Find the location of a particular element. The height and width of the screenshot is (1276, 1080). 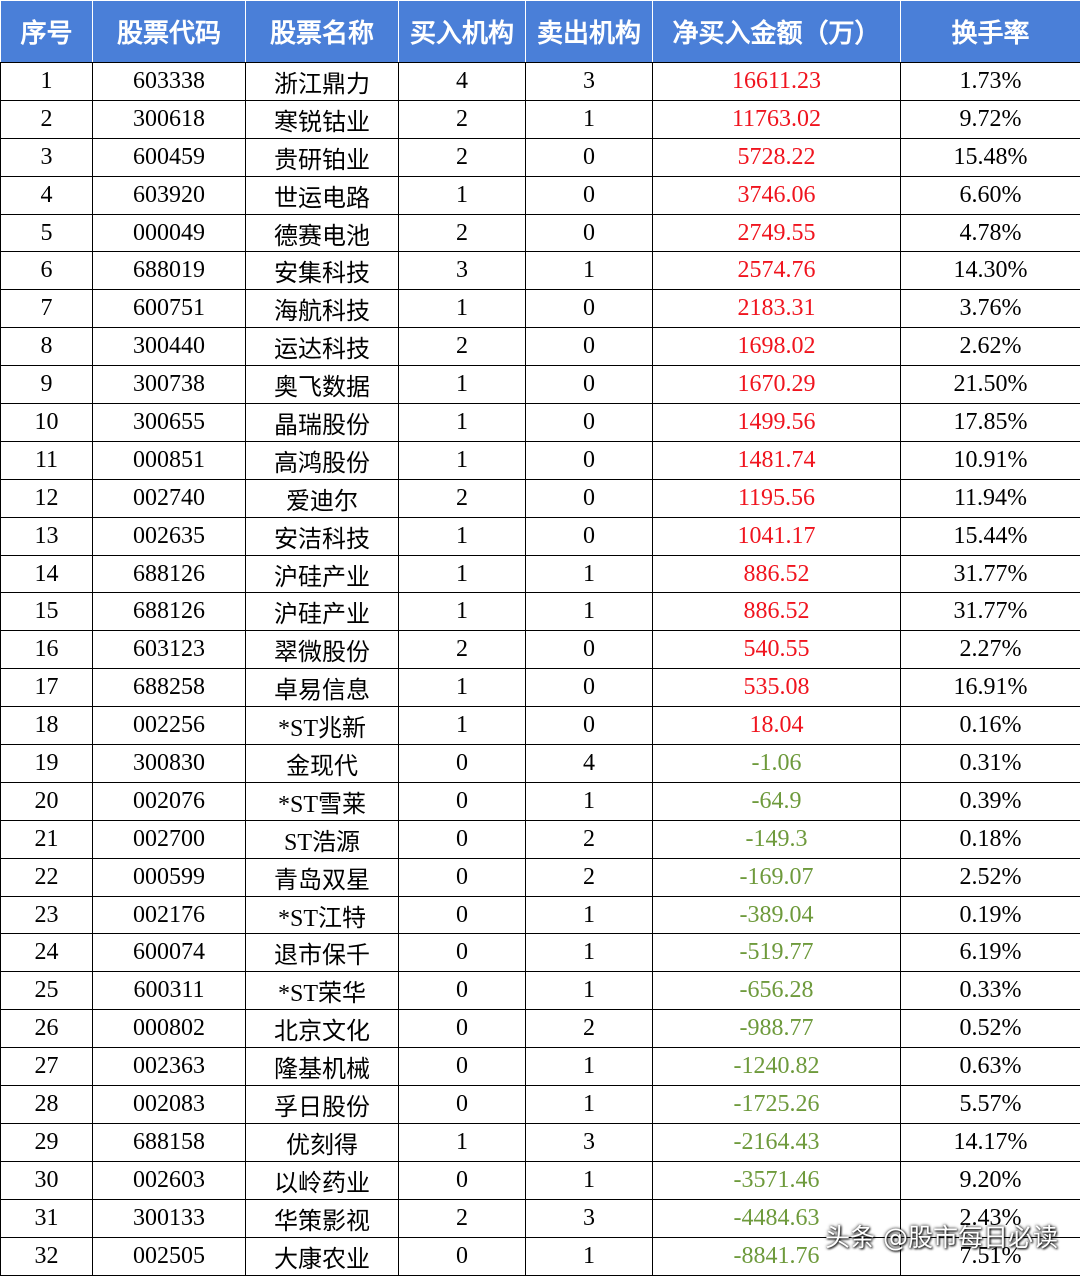

table-cell: 20 is located at coordinates (46, 801).